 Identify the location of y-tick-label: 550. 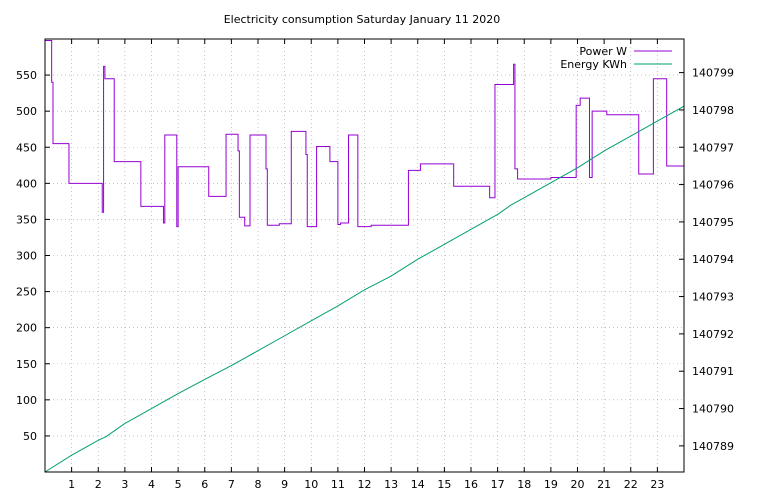
(26, 75).